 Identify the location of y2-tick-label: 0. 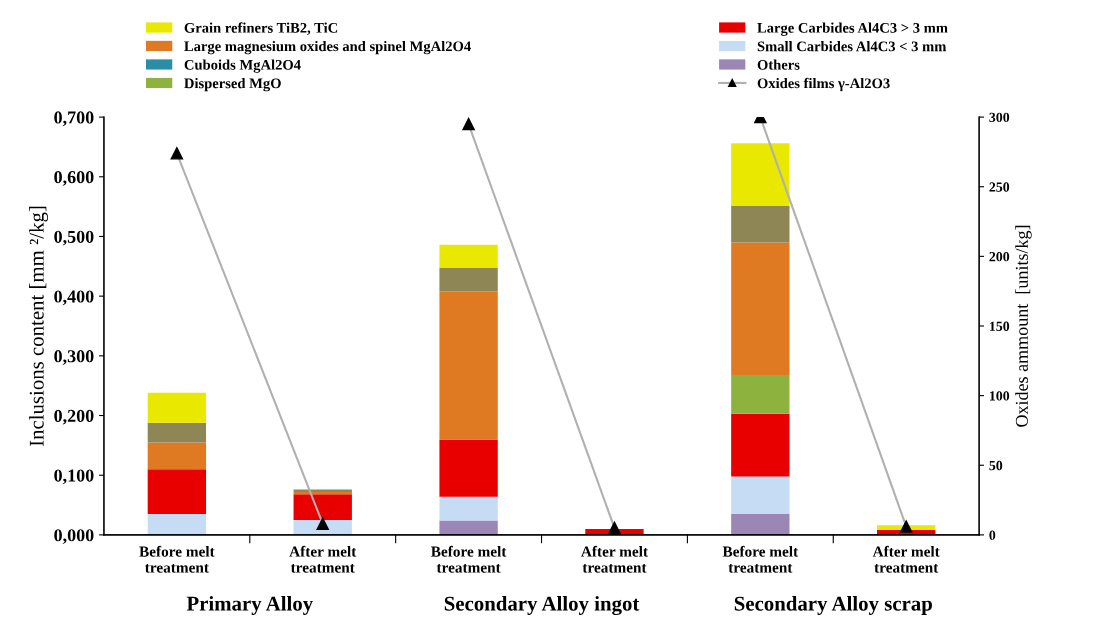
(992, 535).